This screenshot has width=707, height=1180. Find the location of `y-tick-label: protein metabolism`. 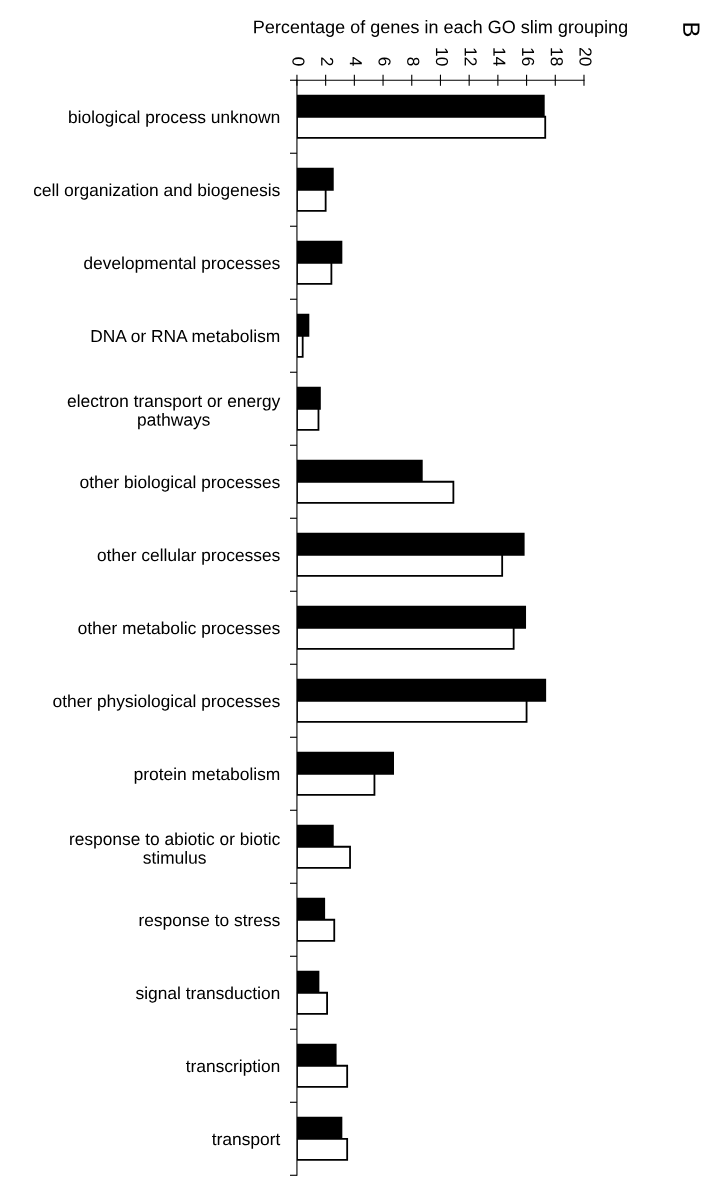

y-tick-label: protein metabolism is located at coordinates (207, 775).